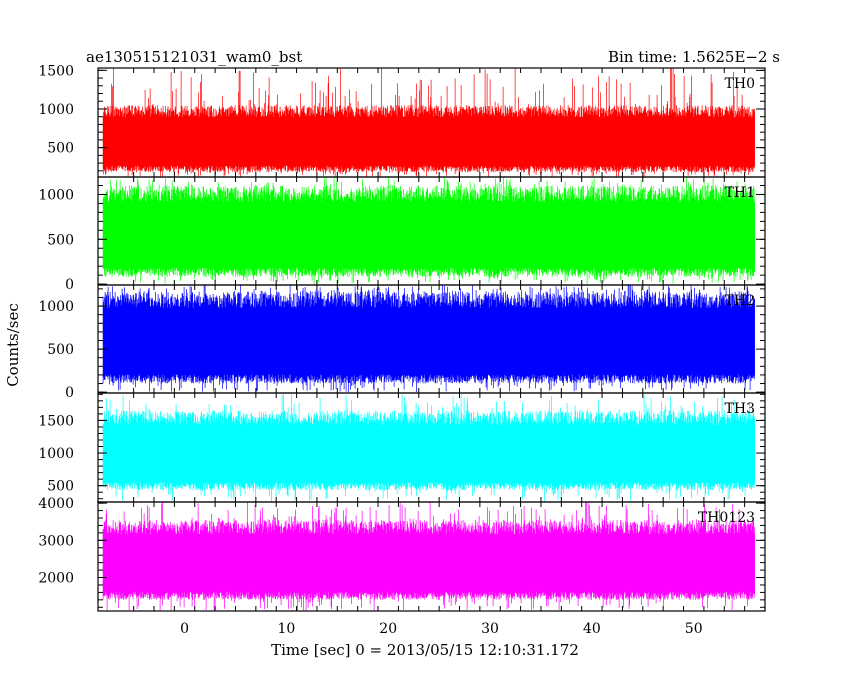 The width and height of the screenshot is (850, 680). I want to click on x-tick-label: 50, so click(694, 629).